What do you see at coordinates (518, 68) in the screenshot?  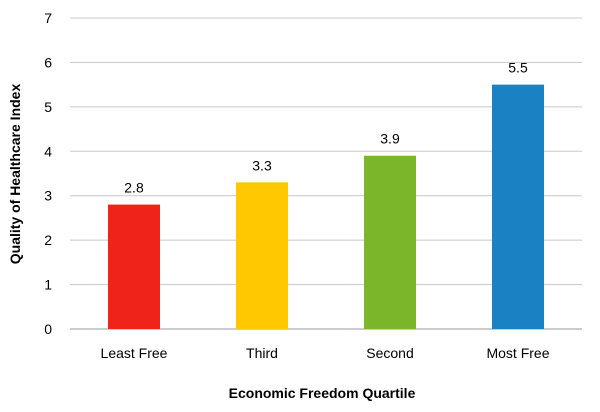 I see `data-label: 5.5` at bounding box center [518, 68].